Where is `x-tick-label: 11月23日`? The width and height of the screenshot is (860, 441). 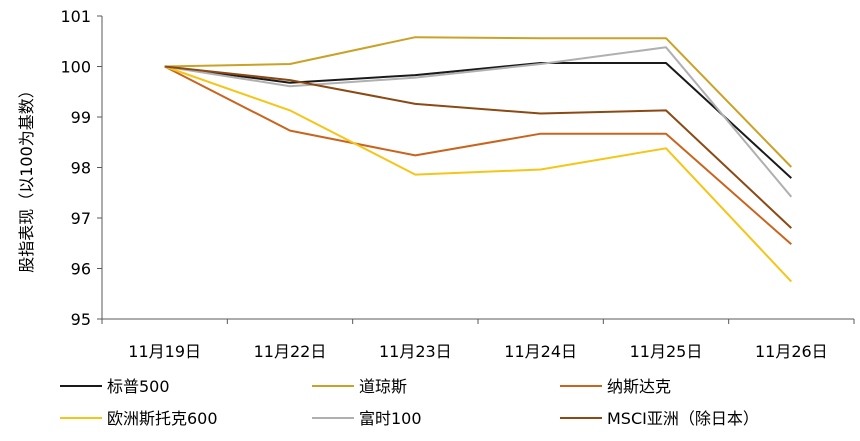
x-tick-label: 11月23日 is located at coordinates (415, 351).